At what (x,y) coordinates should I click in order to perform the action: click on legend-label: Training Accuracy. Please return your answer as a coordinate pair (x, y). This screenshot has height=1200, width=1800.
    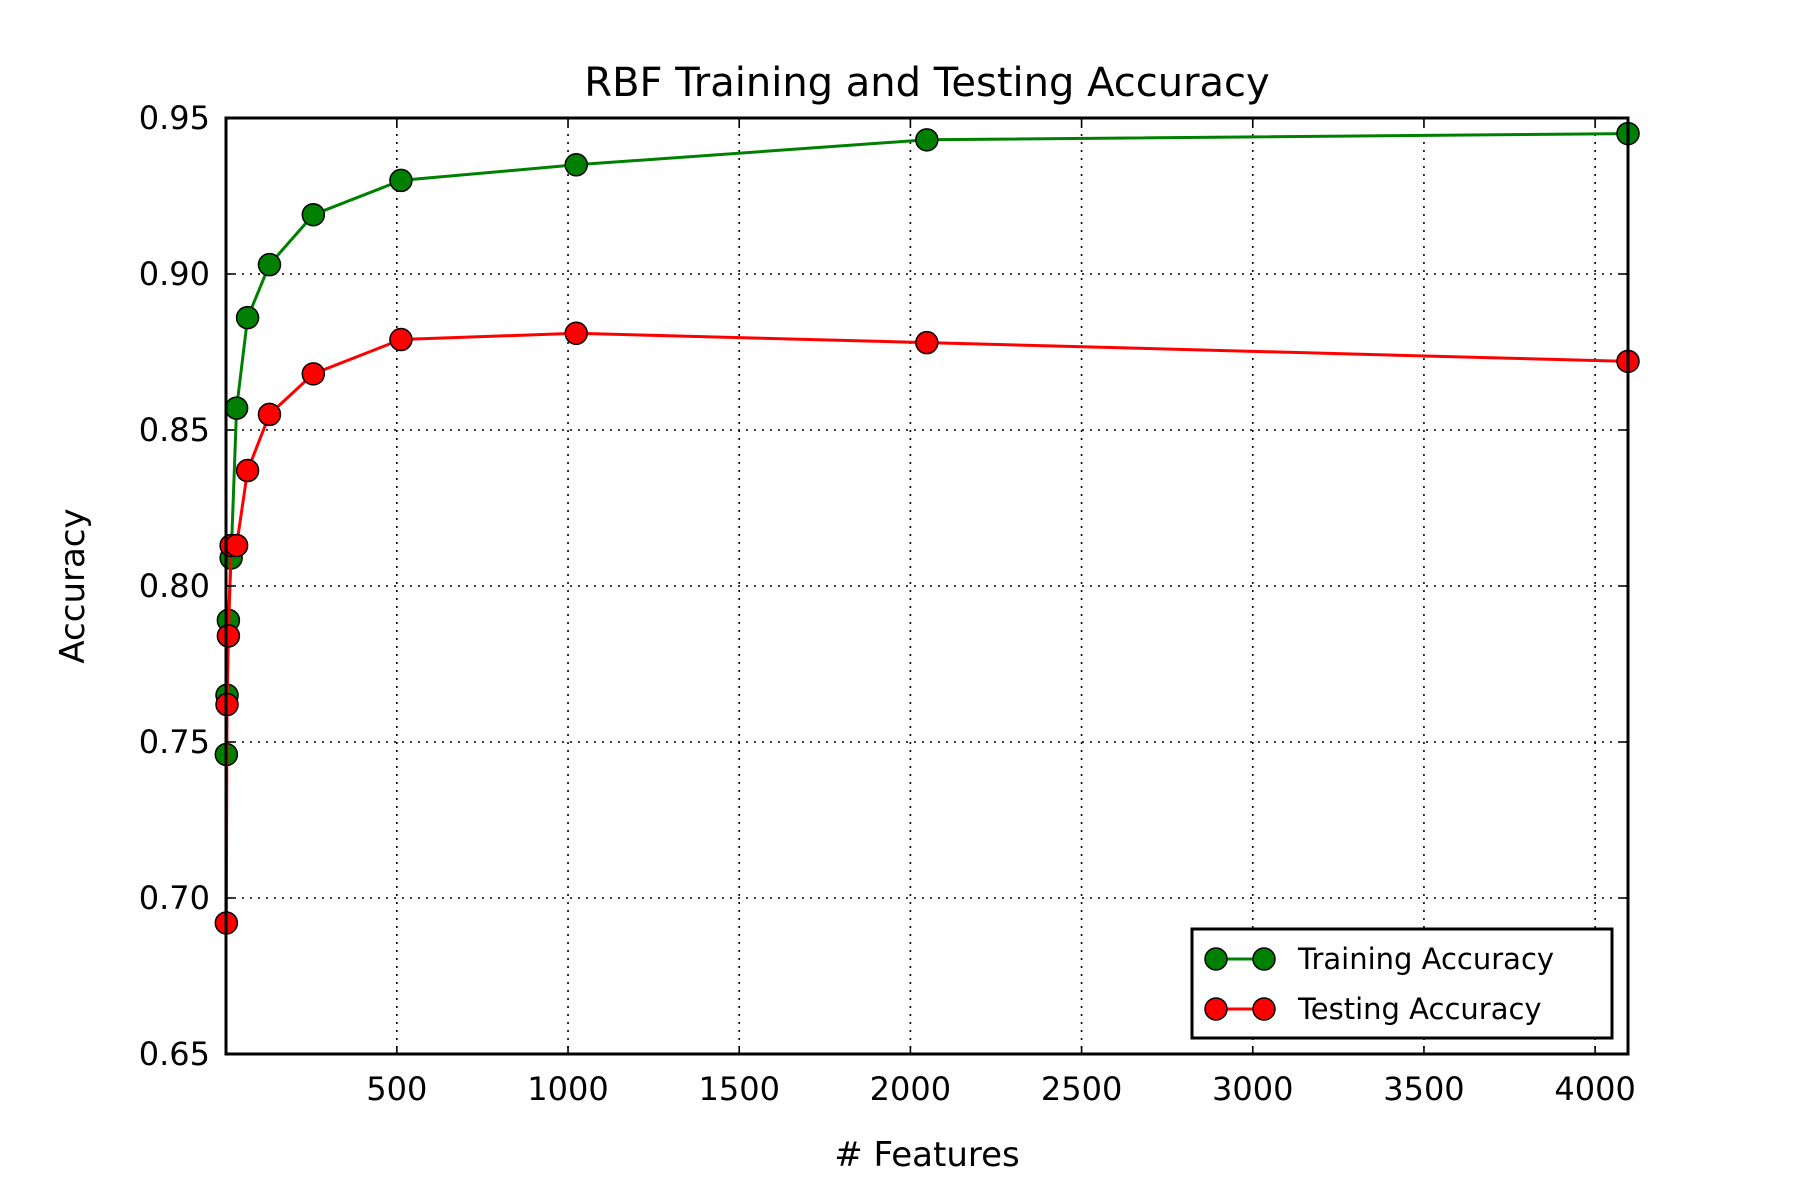
    Looking at the image, I should click on (1425, 959).